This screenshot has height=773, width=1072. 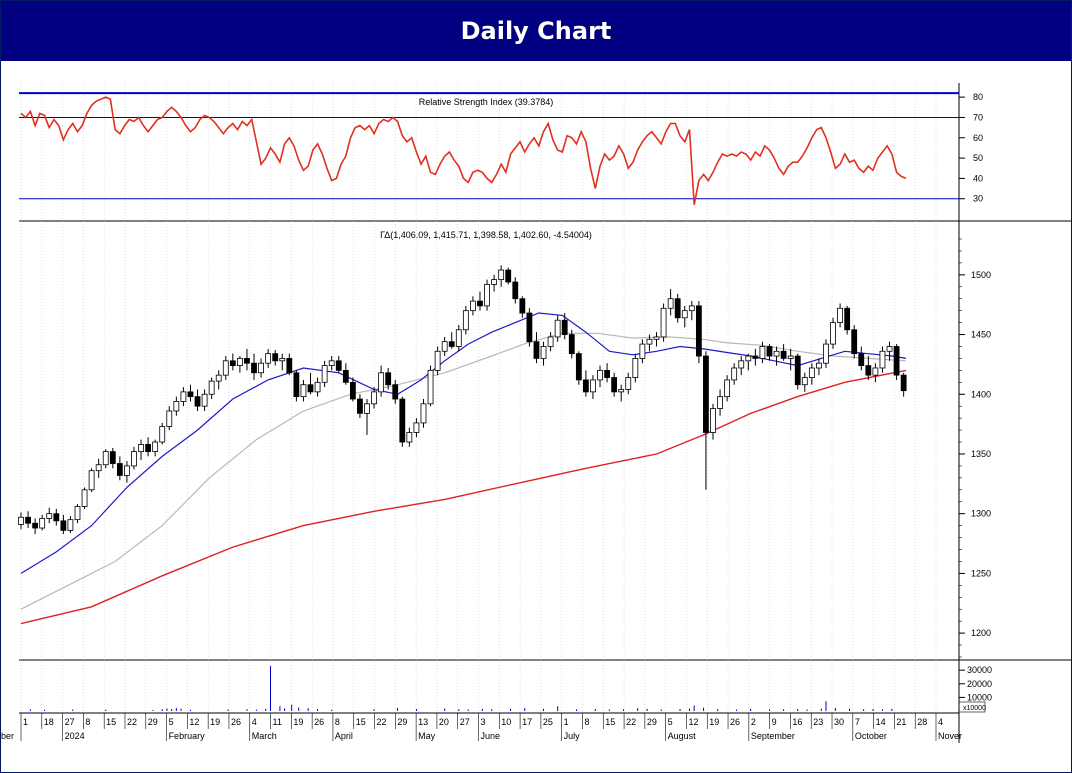 I want to click on month-label: 2024, so click(x=75, y=736).